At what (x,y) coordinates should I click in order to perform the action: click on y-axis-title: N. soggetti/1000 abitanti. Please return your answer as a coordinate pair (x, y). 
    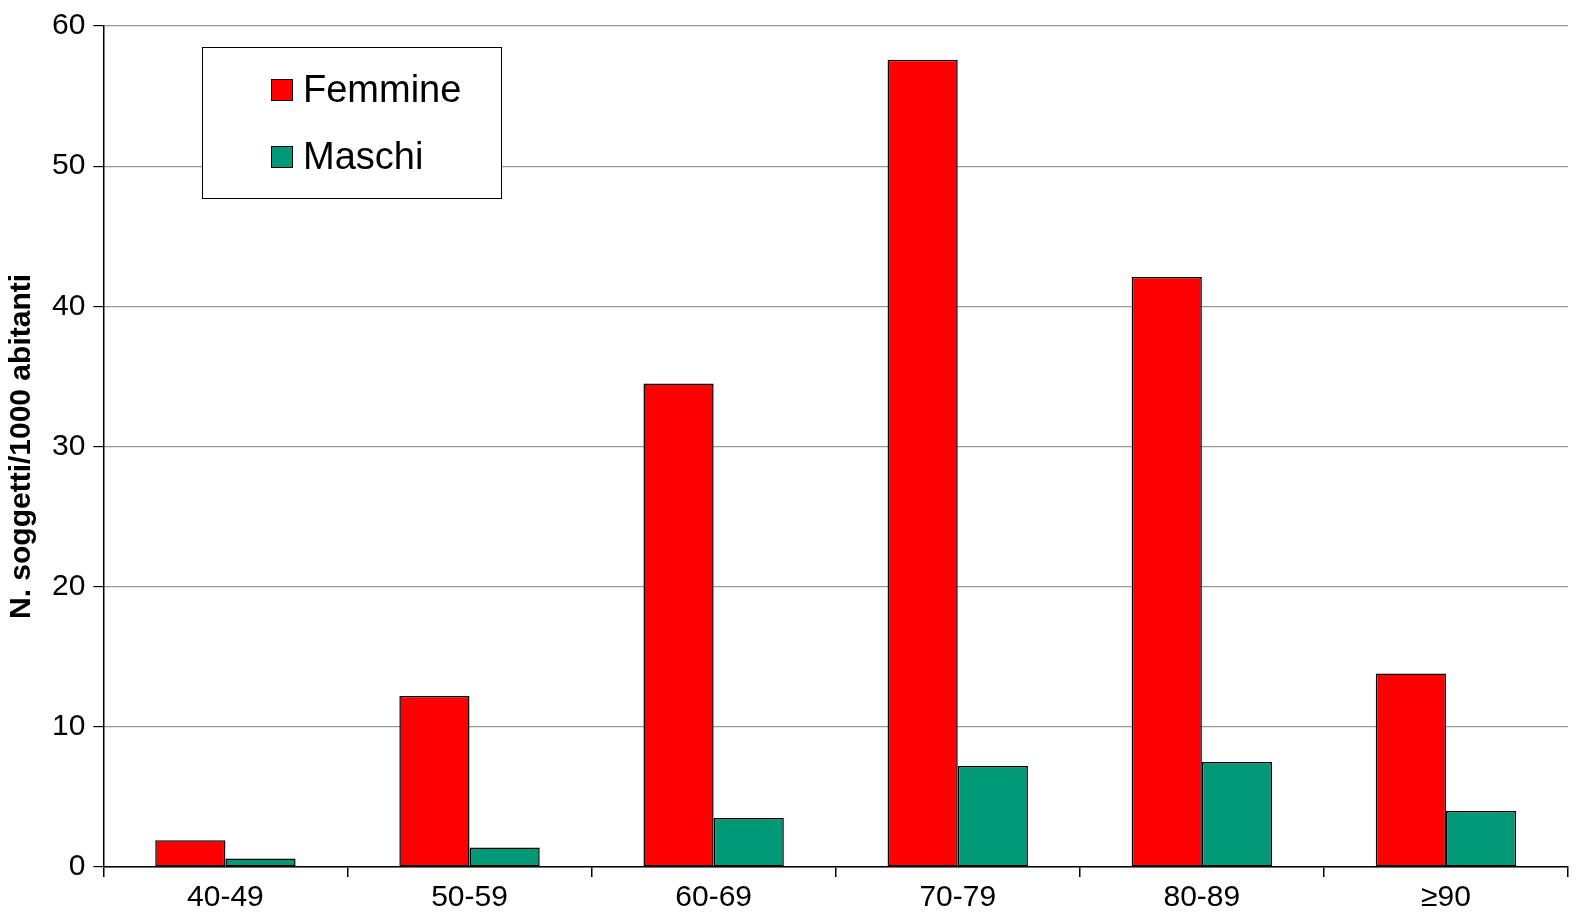
    Looking at the image, I should click on (20, 446).